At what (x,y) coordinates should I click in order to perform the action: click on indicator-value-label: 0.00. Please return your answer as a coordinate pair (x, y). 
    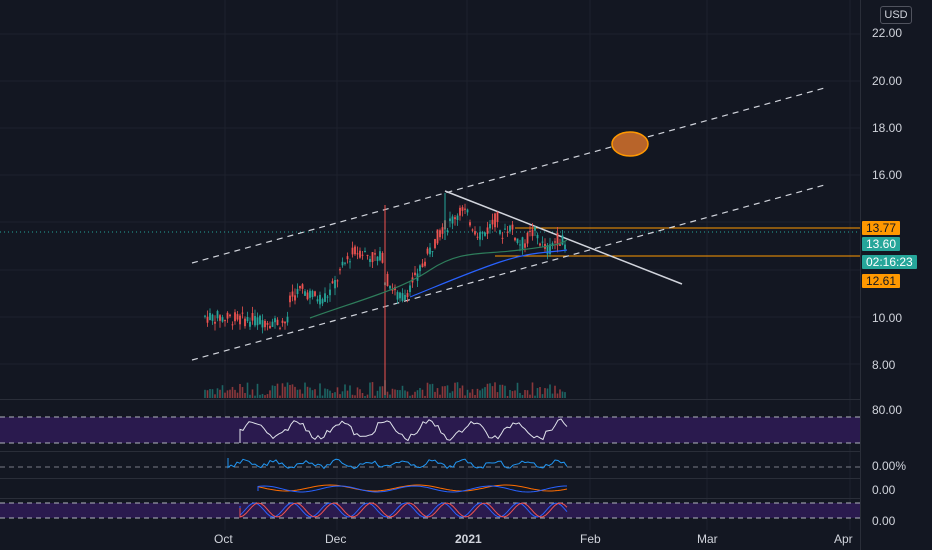
    Looking at the image, I should click on (884, 521).